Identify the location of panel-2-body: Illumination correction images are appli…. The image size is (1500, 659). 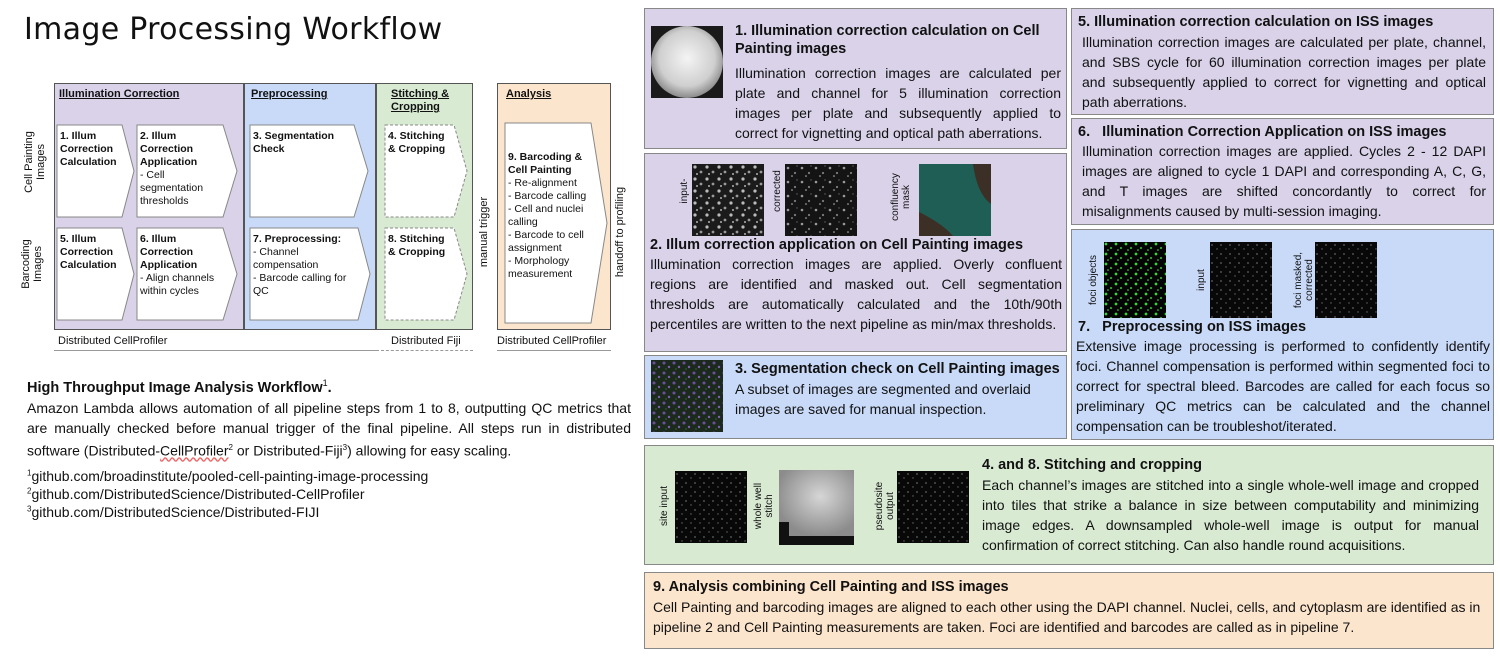
(856, 294).